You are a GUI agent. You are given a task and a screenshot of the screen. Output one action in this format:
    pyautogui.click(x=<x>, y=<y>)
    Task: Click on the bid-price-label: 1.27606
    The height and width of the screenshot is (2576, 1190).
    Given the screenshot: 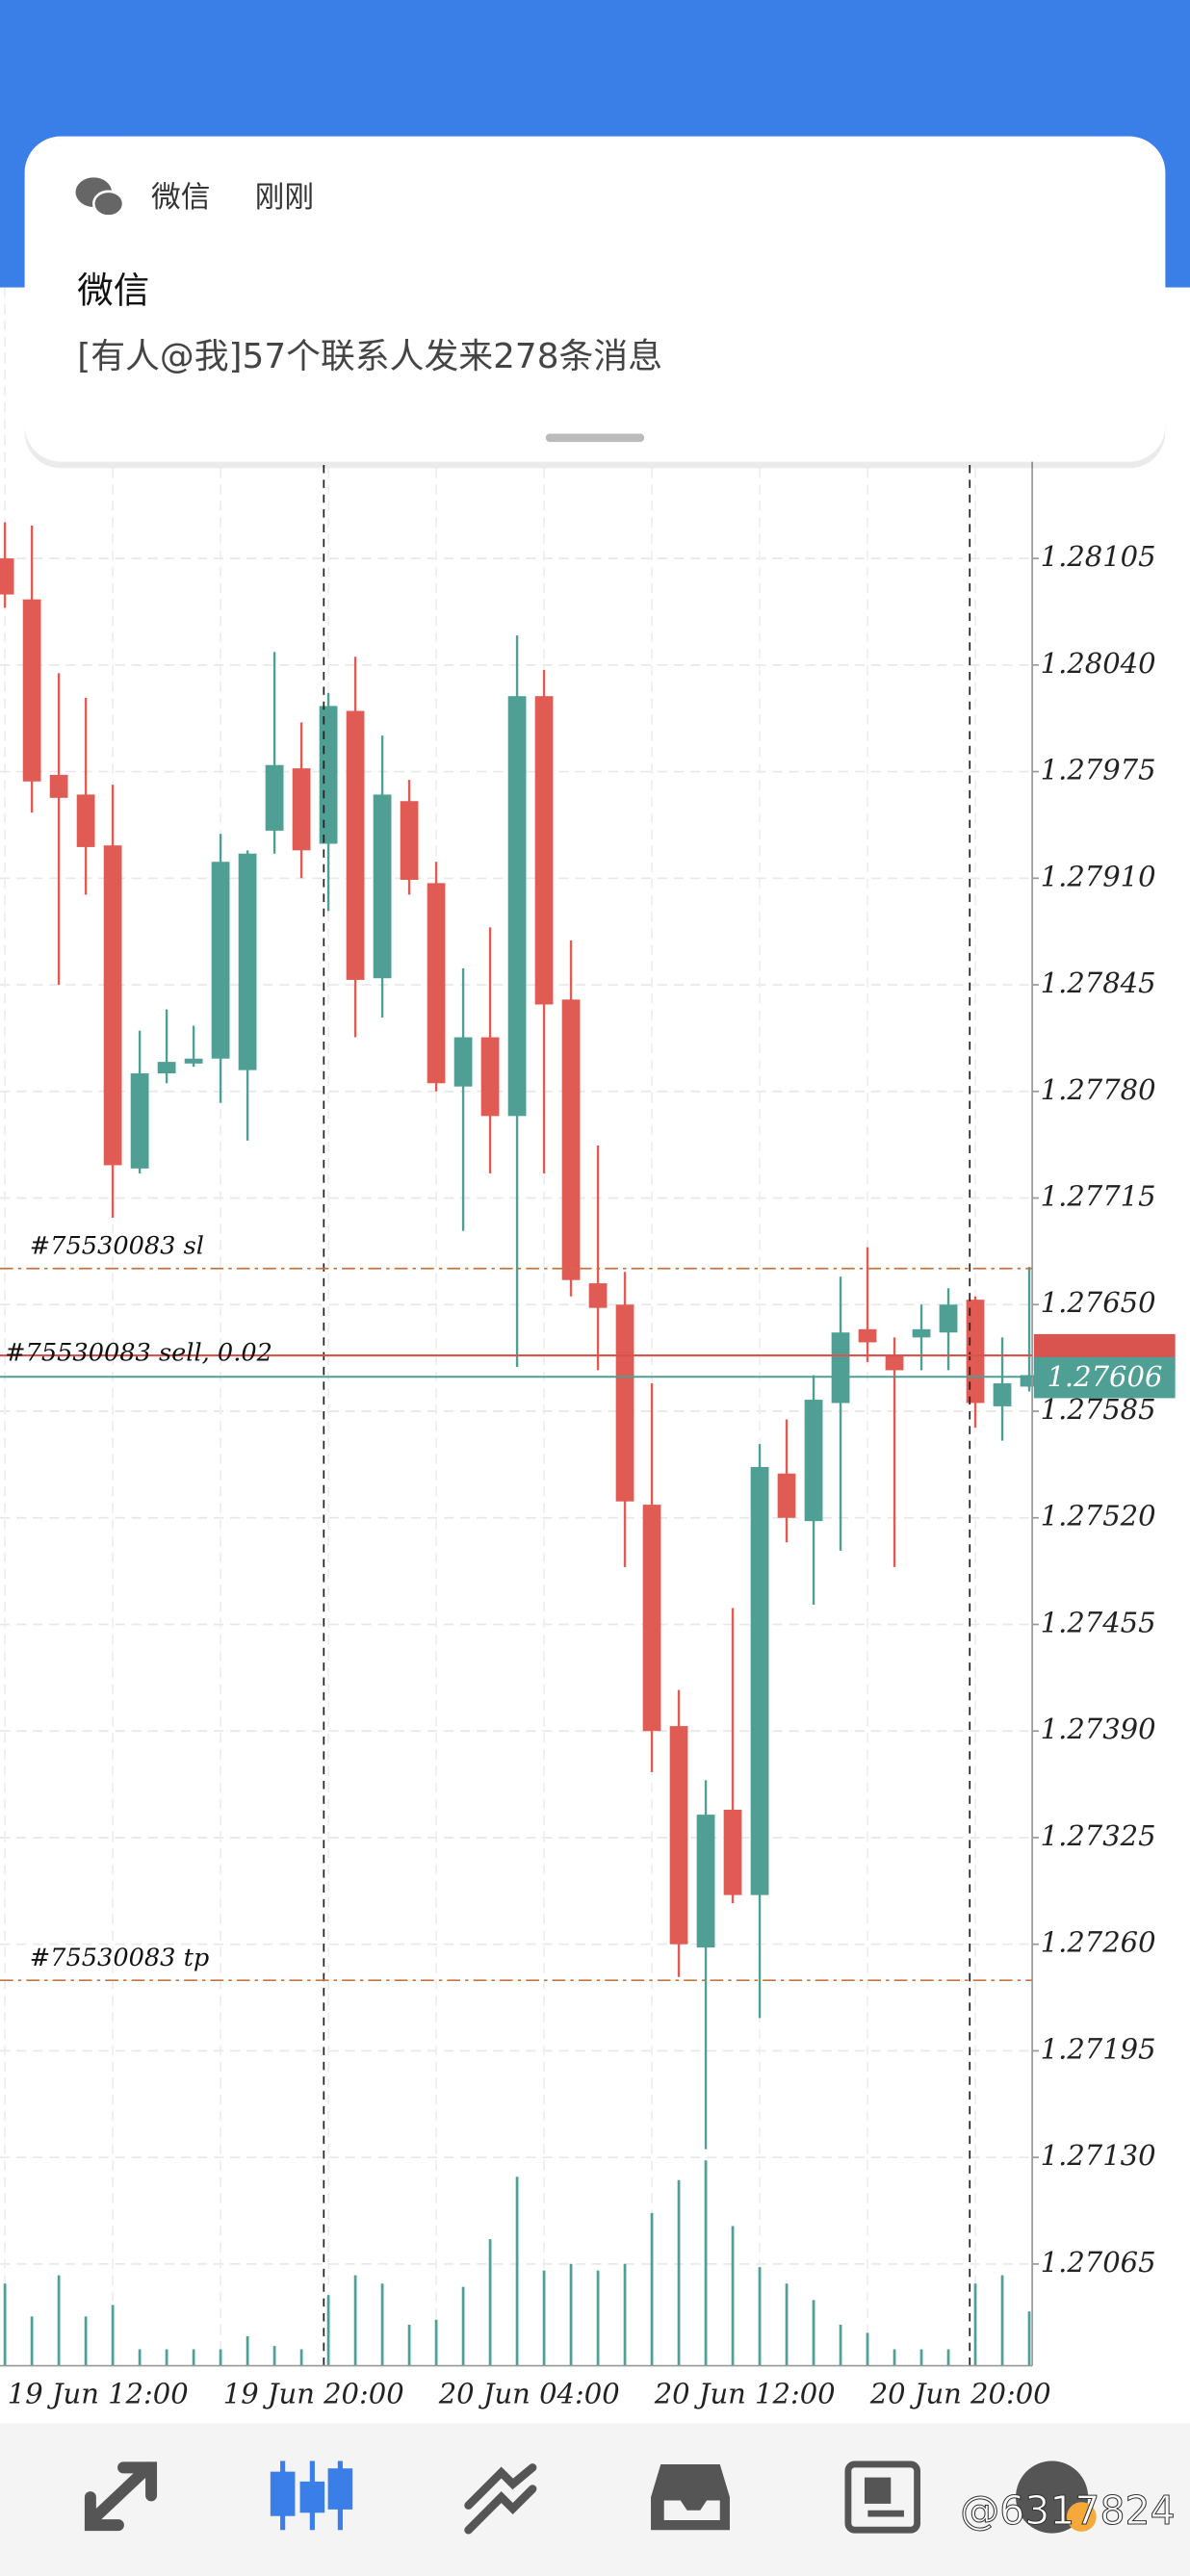 What is the action you would take?
    pyautogui.click(x=1104, y=1376)
    